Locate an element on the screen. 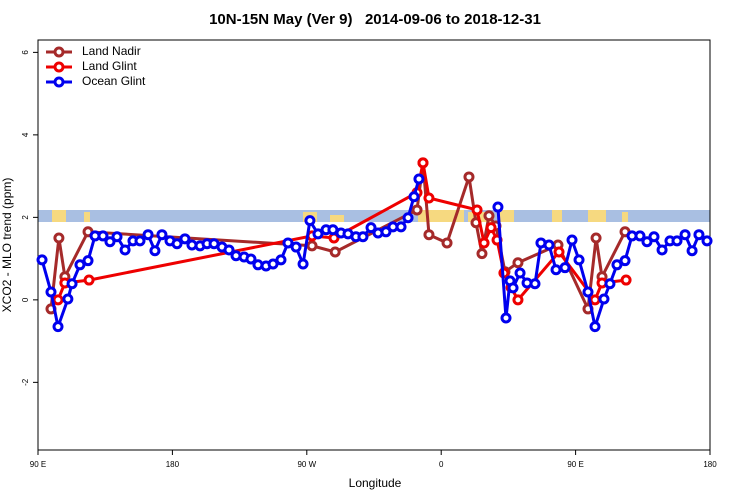 The height and width of the screenshot is (500, 750). y-axis-label: XCO2 - MLO trend (ppm) is located at coordinates (7, 245).